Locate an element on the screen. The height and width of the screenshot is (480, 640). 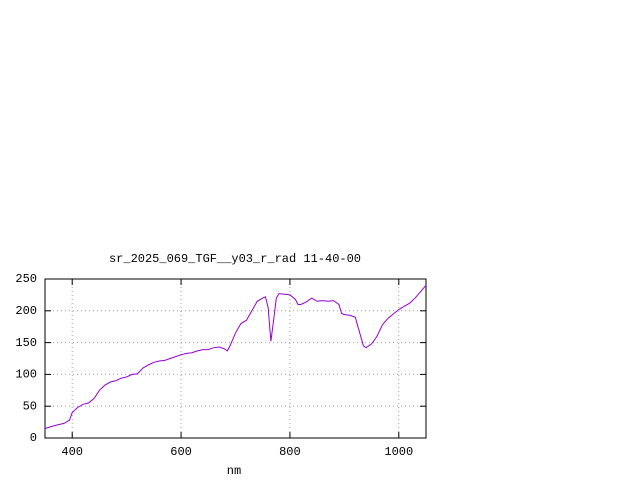
chart-title: sr_2025_069_TGF__y03_r_rad 11-40-00 is located at coordinates (235, 259).